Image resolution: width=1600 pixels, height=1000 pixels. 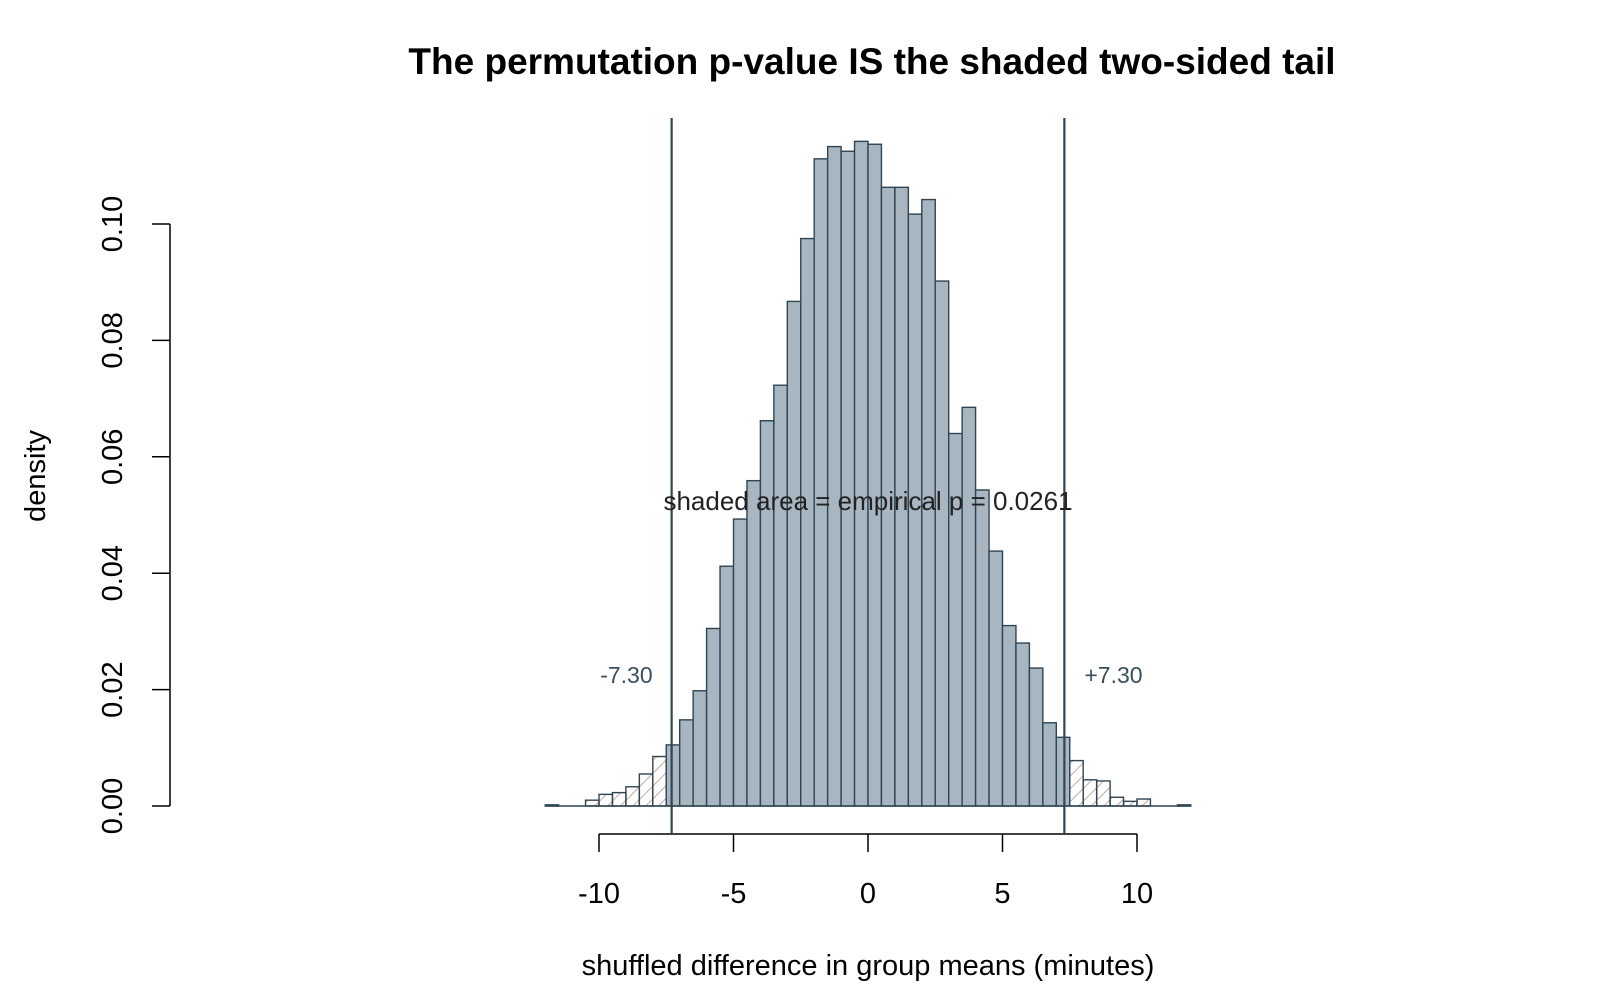 What do you see at coordinates (113, 573) in the screenshot?
I see `y-tick-label: 0.04` at bounding box center [113, 573].